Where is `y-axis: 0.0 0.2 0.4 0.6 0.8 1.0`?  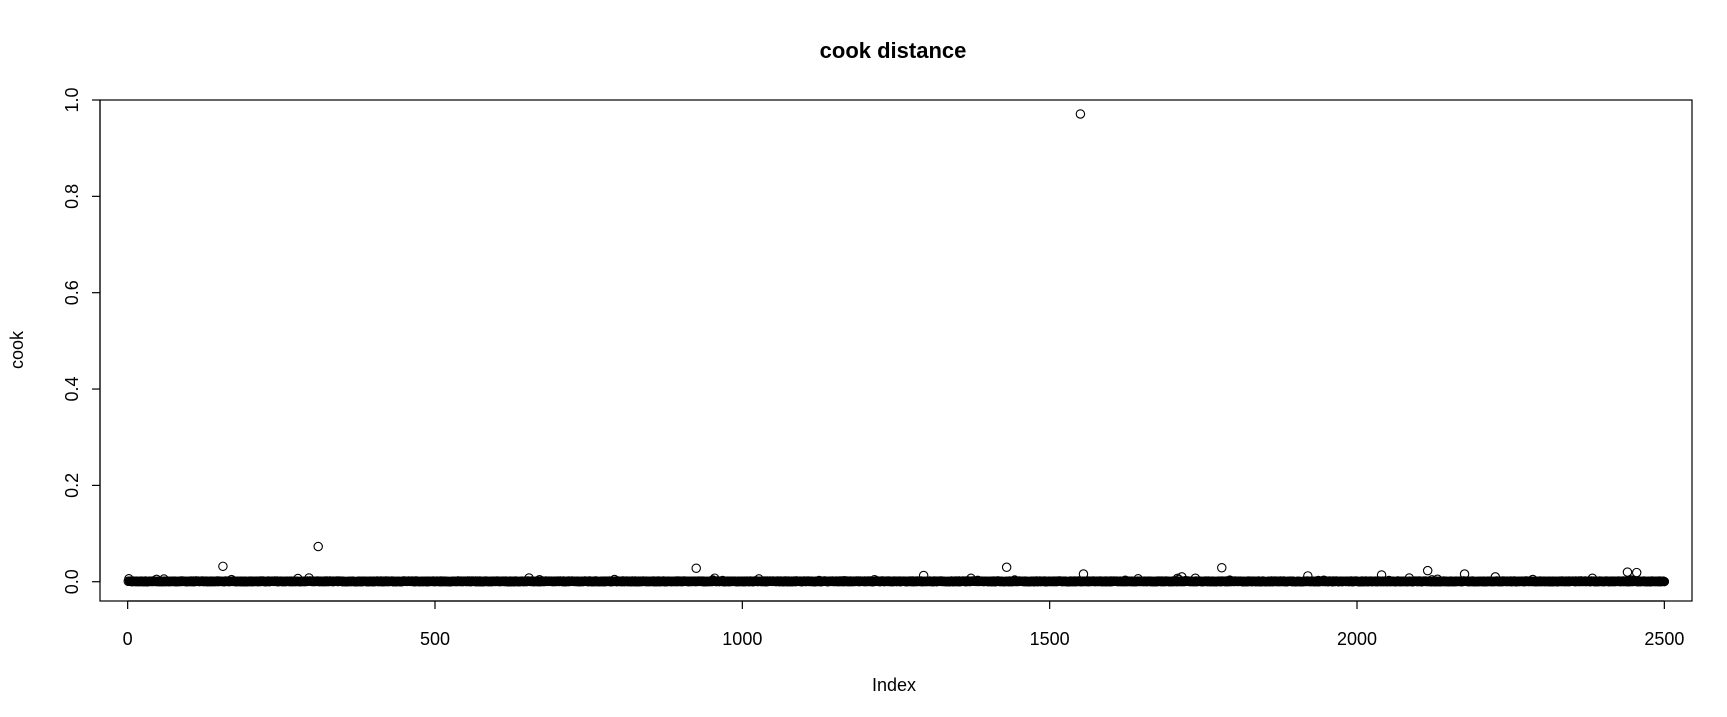
y-axis: 0.0 0.2 0.4 0.6 0.8 1.0 is located at coordinates (81, 340).